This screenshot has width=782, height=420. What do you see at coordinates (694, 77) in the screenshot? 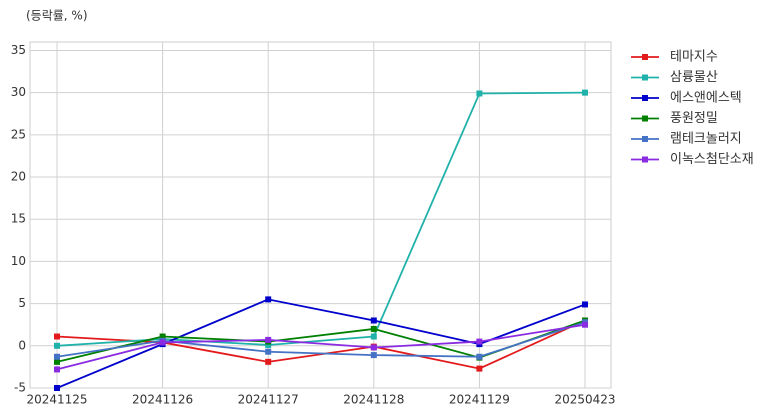
I see `legend-label: 삼륭물산` at bounding box center [694, 77].